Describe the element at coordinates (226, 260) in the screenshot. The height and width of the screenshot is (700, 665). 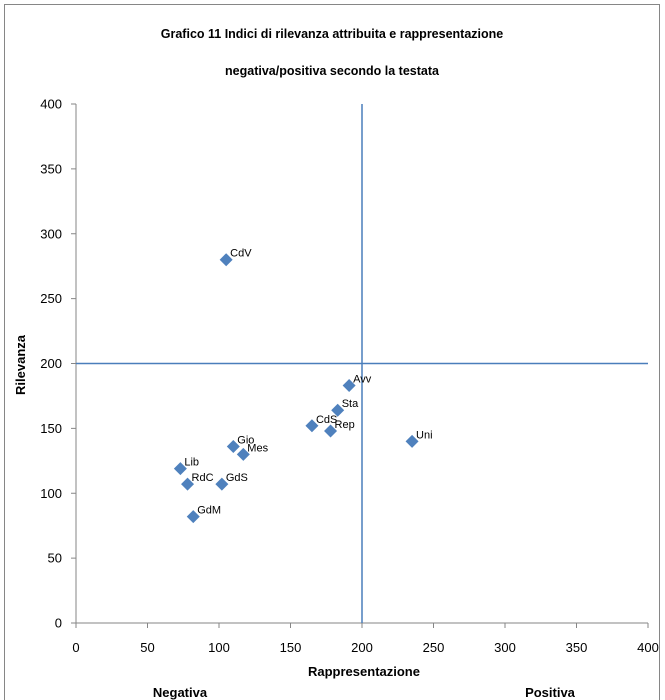
I see `data-point-cdv` at that location.